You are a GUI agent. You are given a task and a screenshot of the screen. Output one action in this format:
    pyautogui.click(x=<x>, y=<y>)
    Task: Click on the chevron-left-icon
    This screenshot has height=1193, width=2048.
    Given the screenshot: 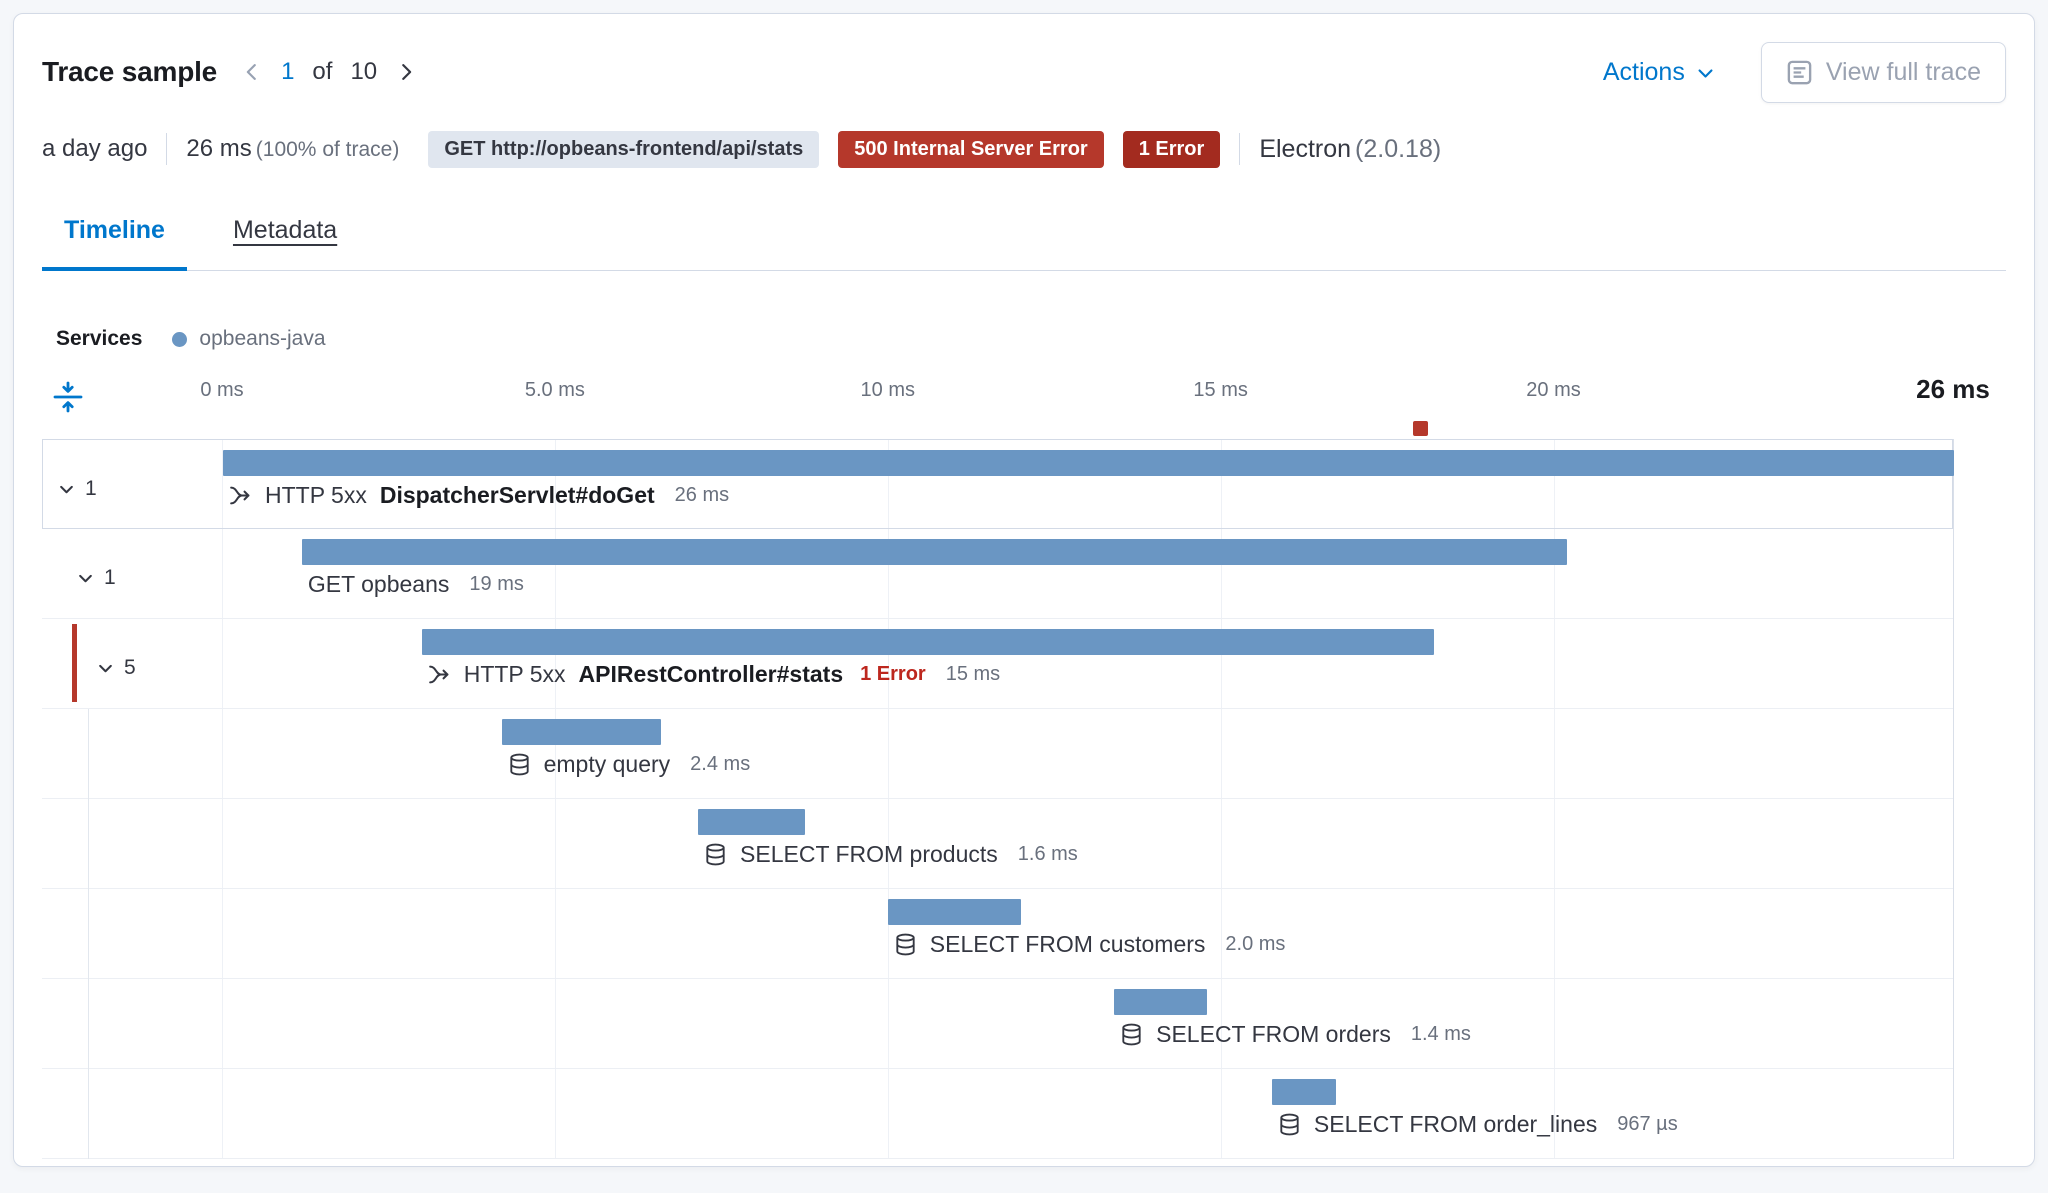 What is the action you would take?
    pyautogui.click(x=251, y=72)
    